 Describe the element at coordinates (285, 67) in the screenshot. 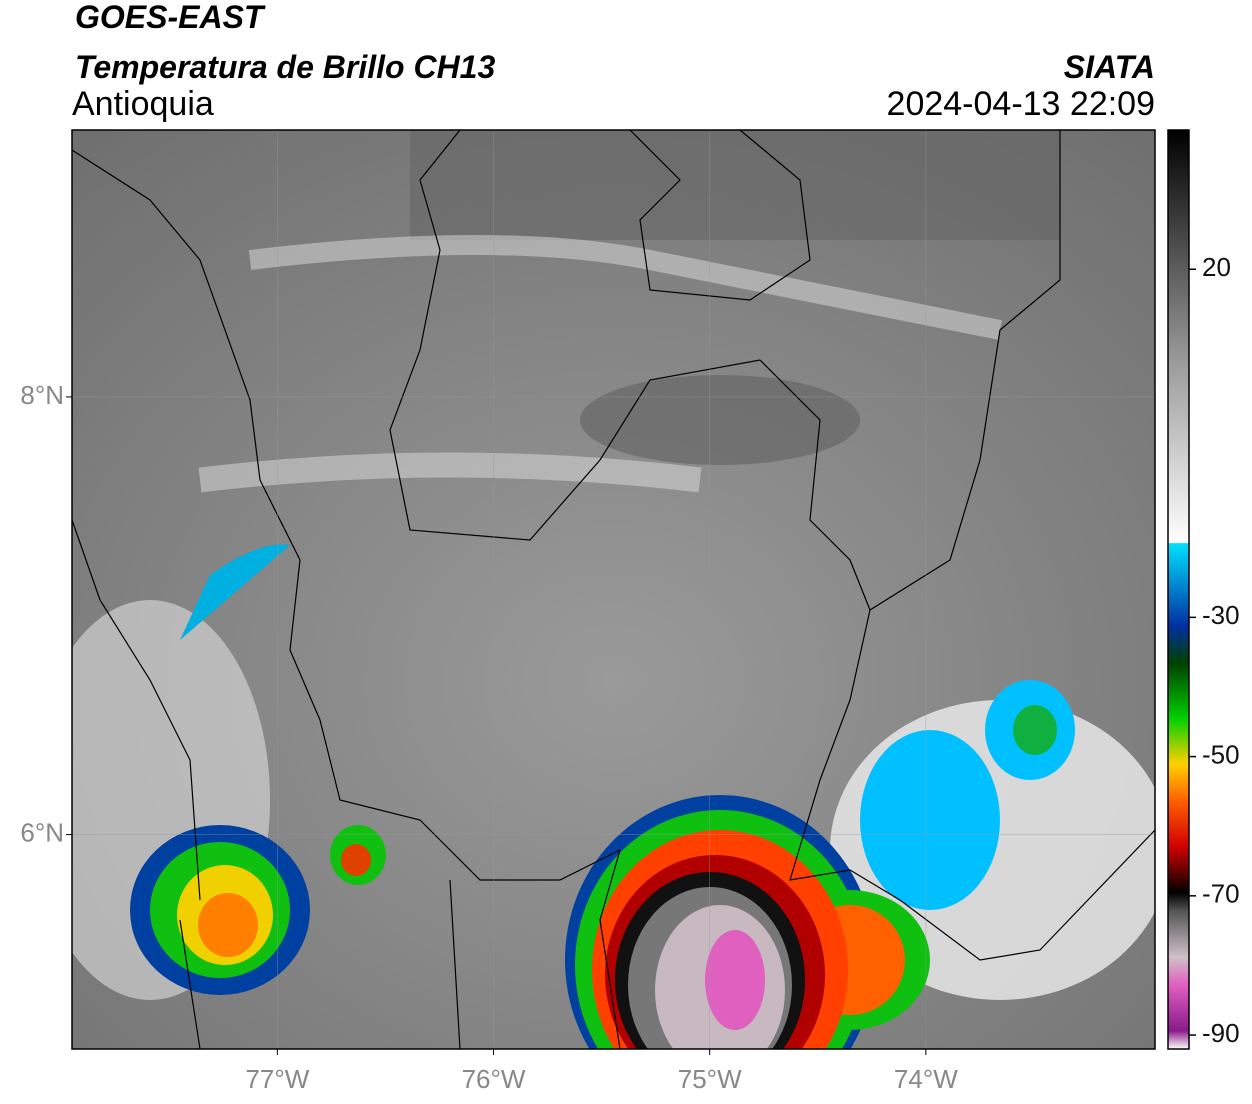

I see `subtitle: Temperatura de Brillo CH13` at that location.